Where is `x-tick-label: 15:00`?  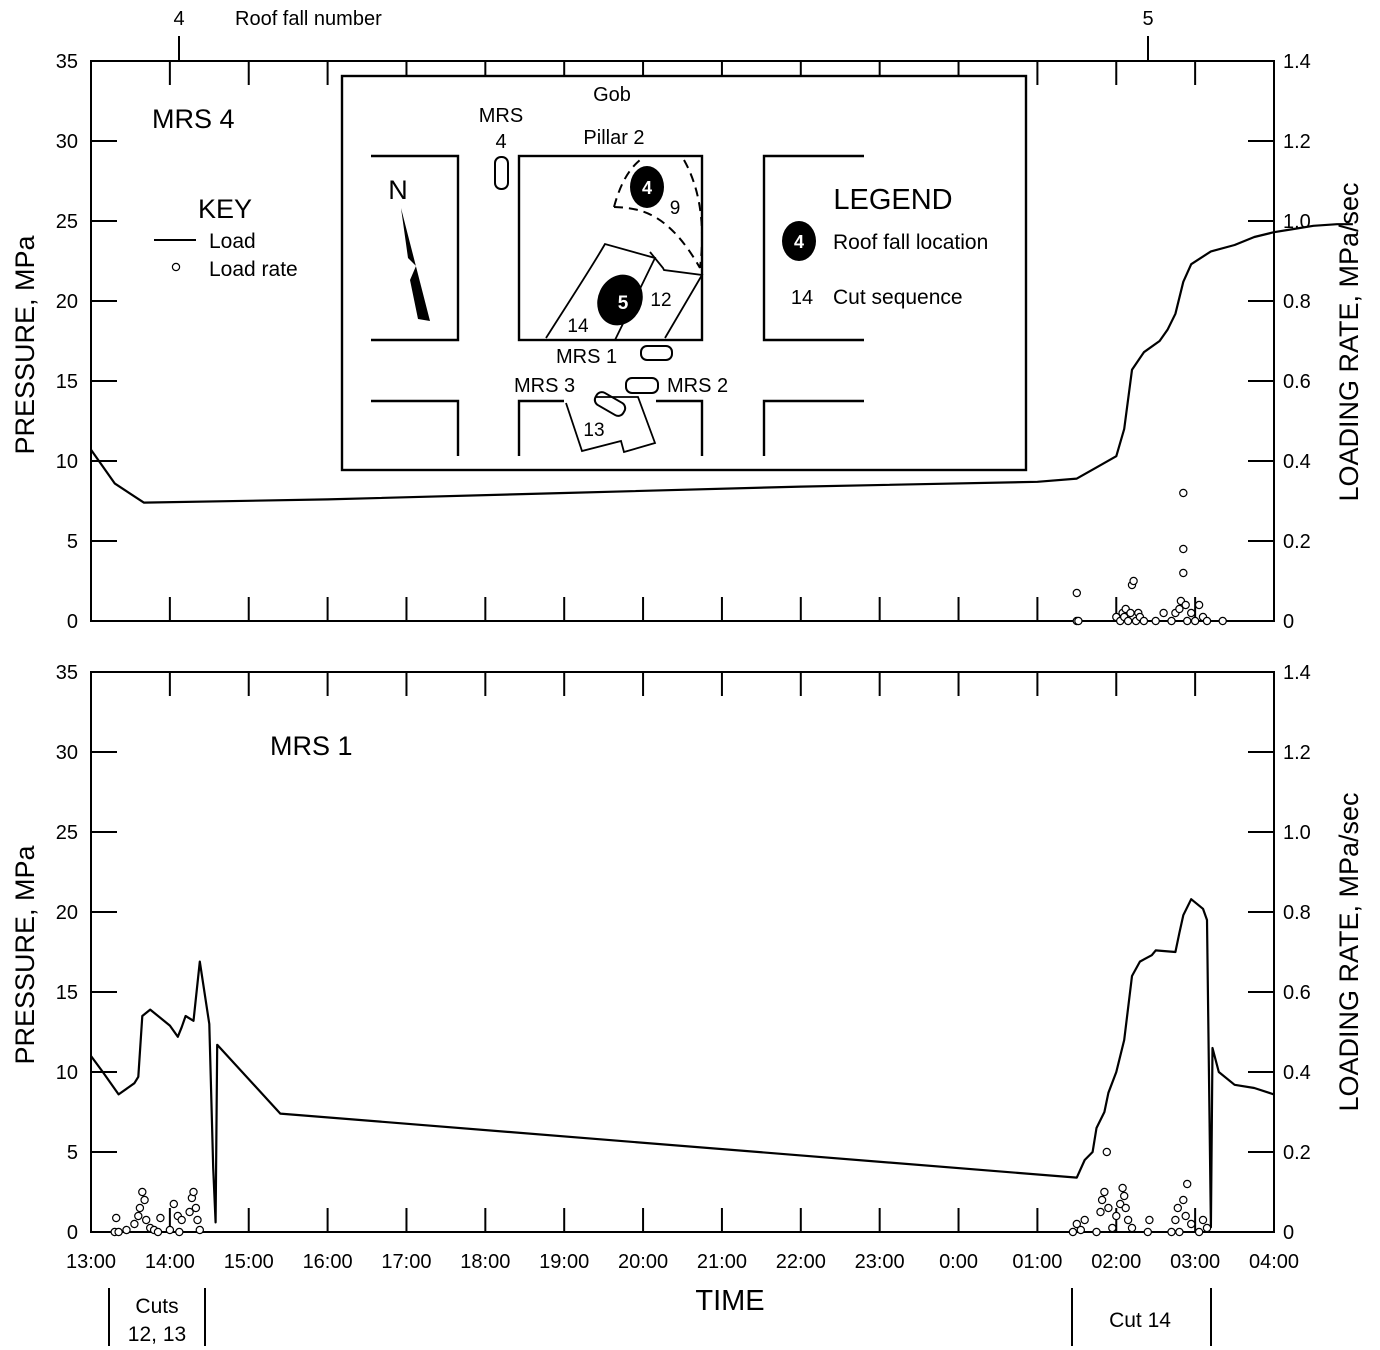
x-tick-label: 15:00 is located at coordinates (249, 1262).